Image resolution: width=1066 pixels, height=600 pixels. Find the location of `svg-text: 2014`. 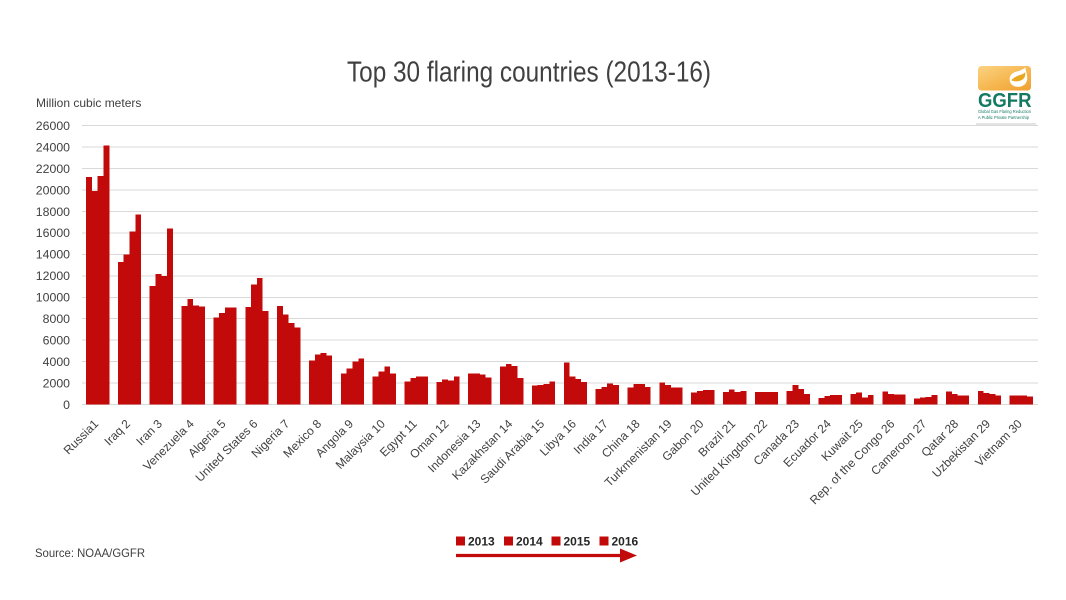

svg-text: 2014 is located at coordinates (529, 542).